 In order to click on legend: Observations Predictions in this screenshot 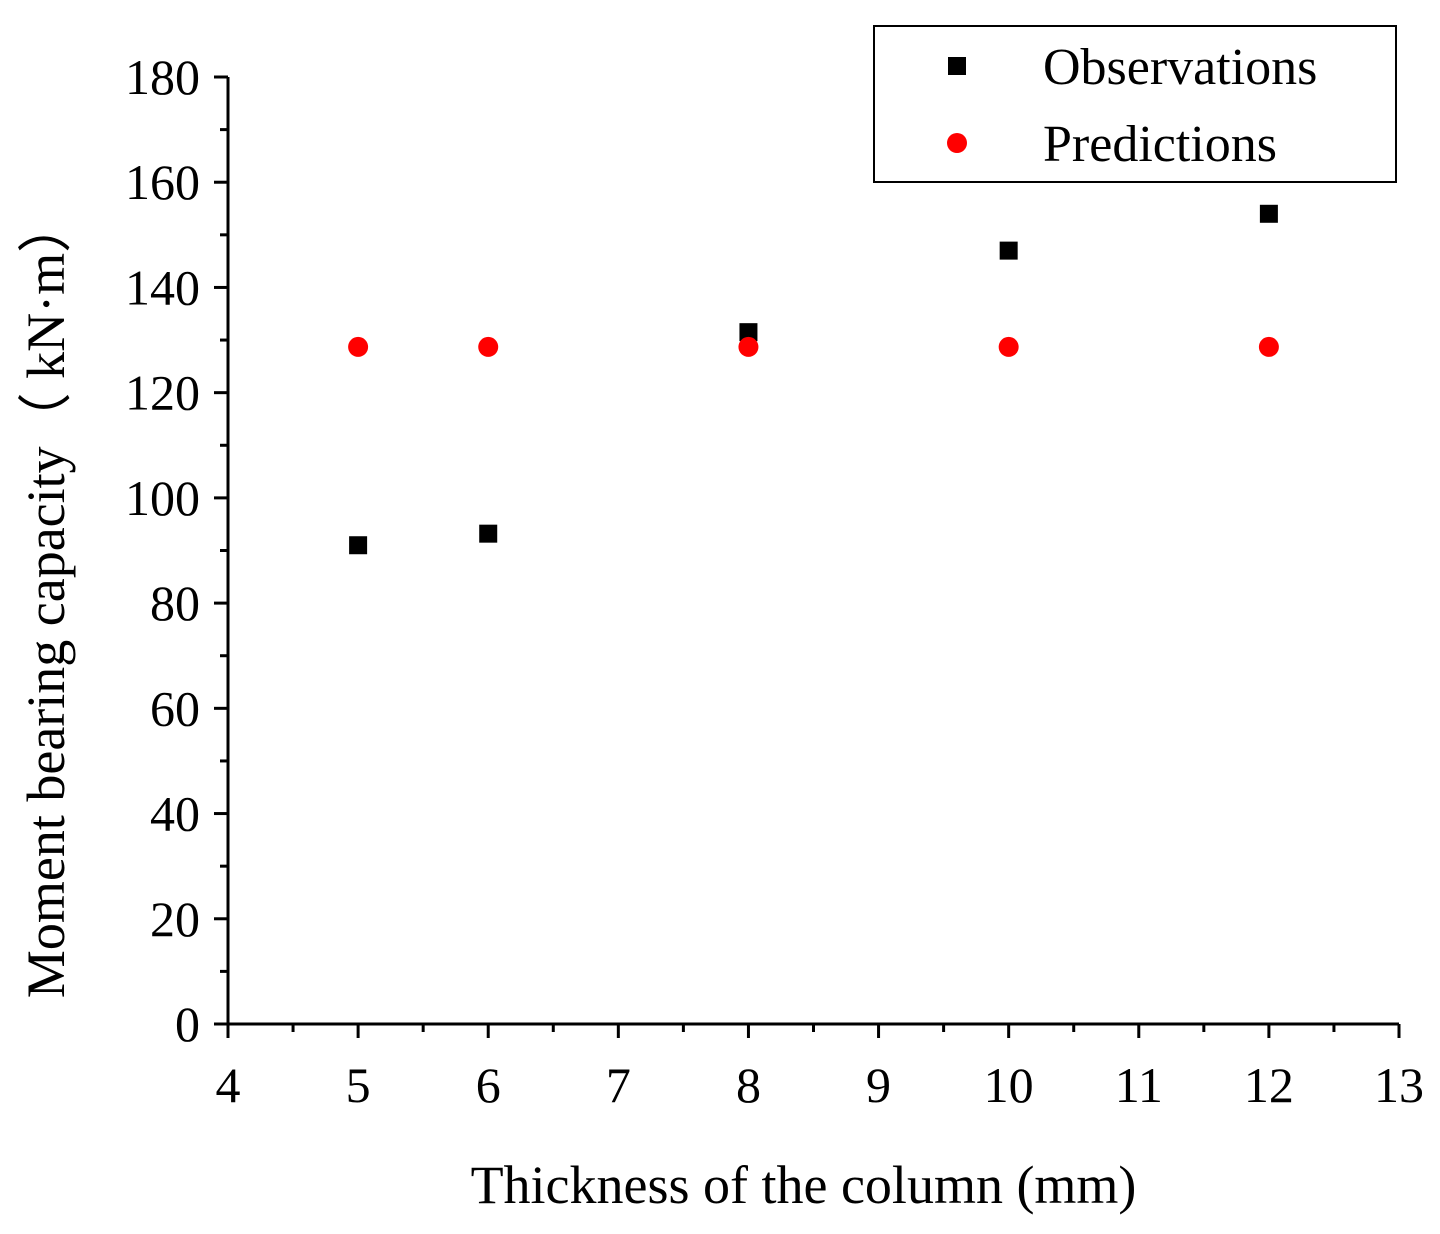, I will do `click(1135, 104)`.